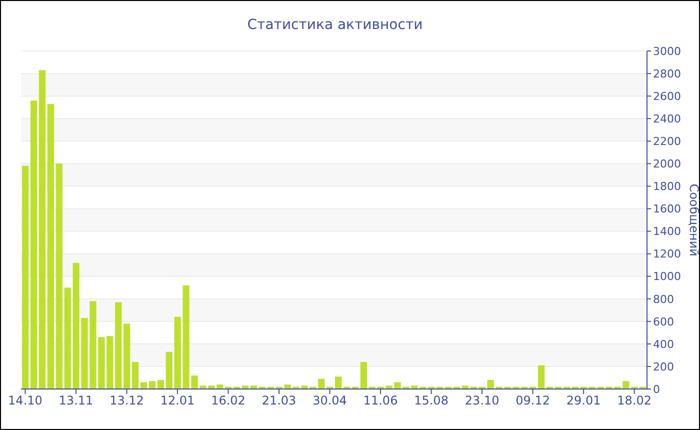  What do you see at coordinates (667, 209) in the screenshot?
I see `y-tick-label: 1600` at bounding box center [667, 209].